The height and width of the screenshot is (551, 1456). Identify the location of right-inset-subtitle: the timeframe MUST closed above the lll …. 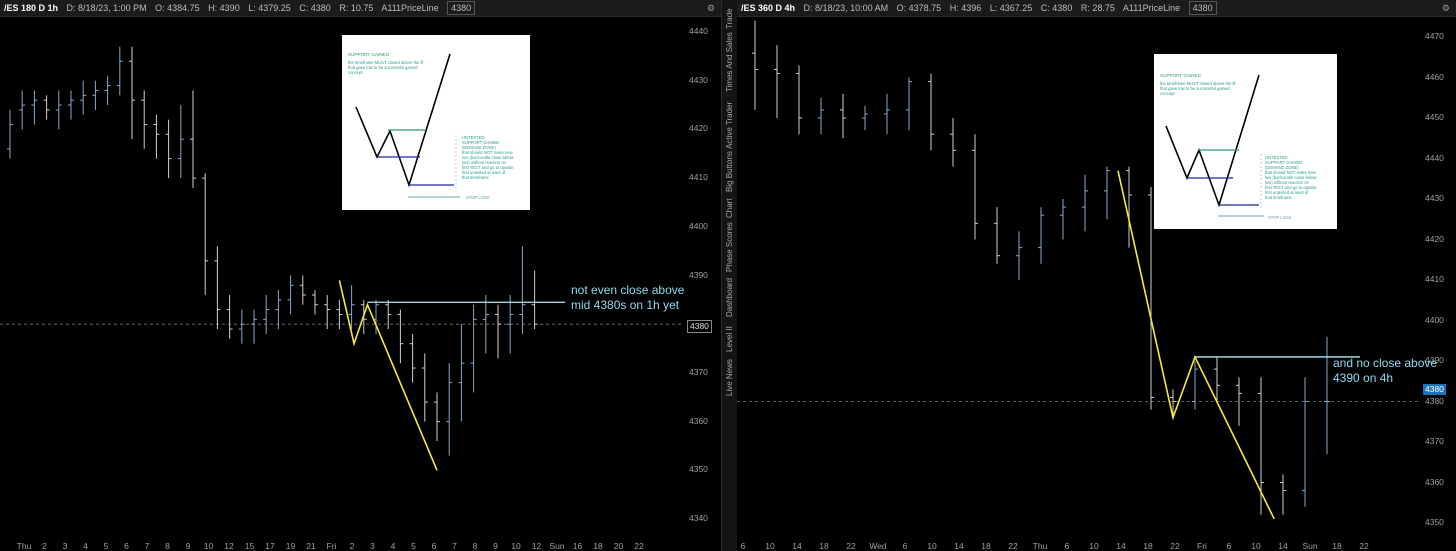
(1198, 88).